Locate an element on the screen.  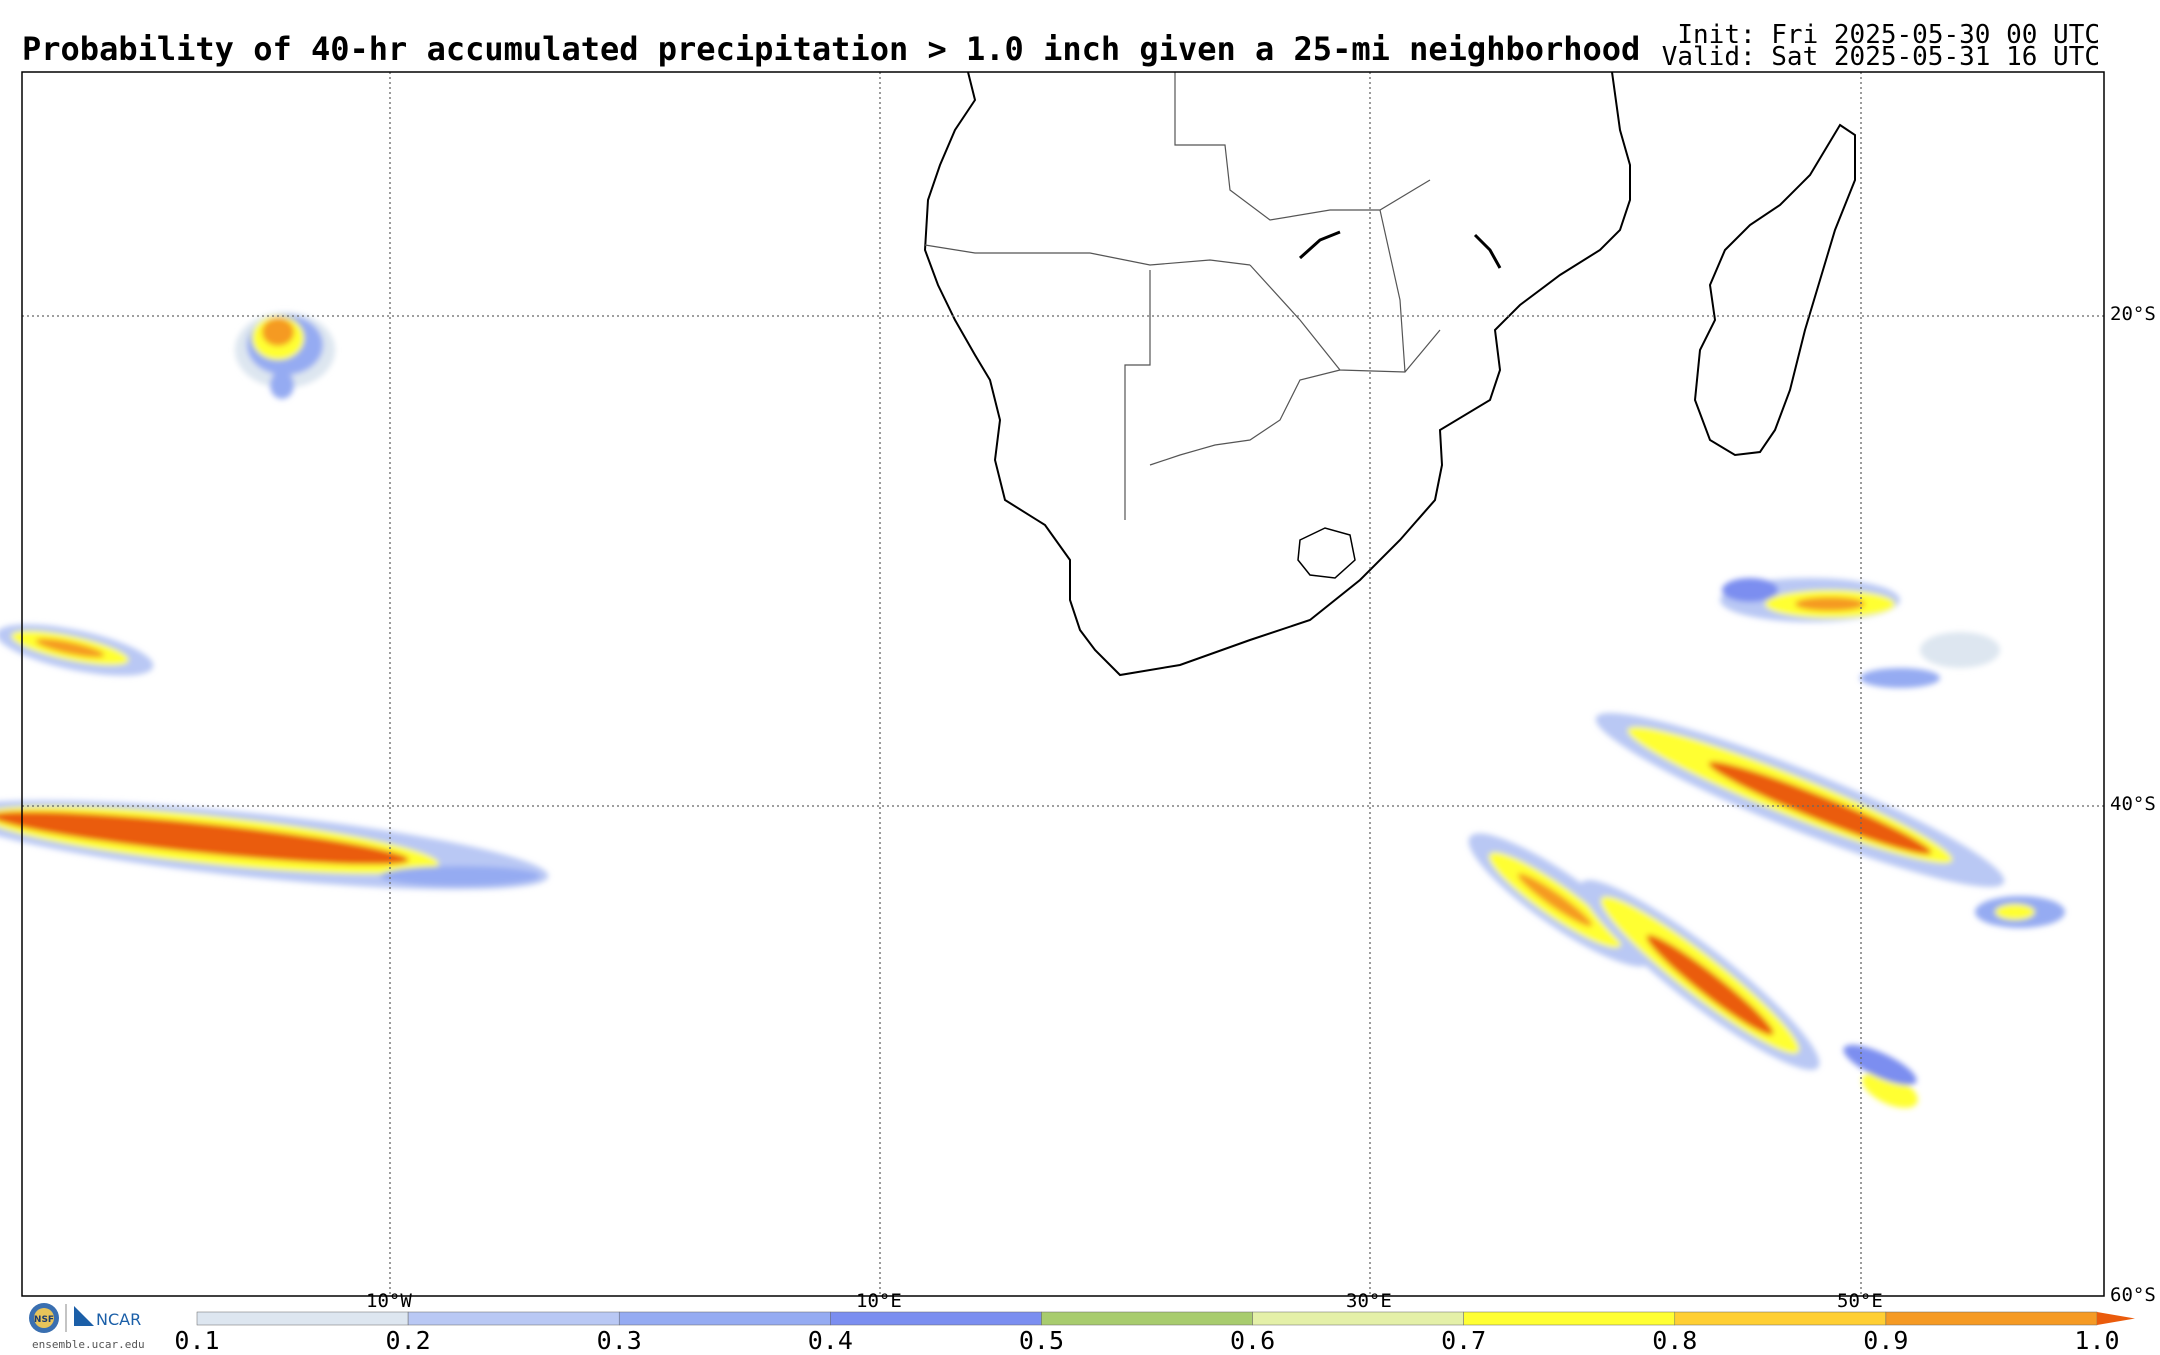
blob-west-middle is located at coordinates (77, 650).